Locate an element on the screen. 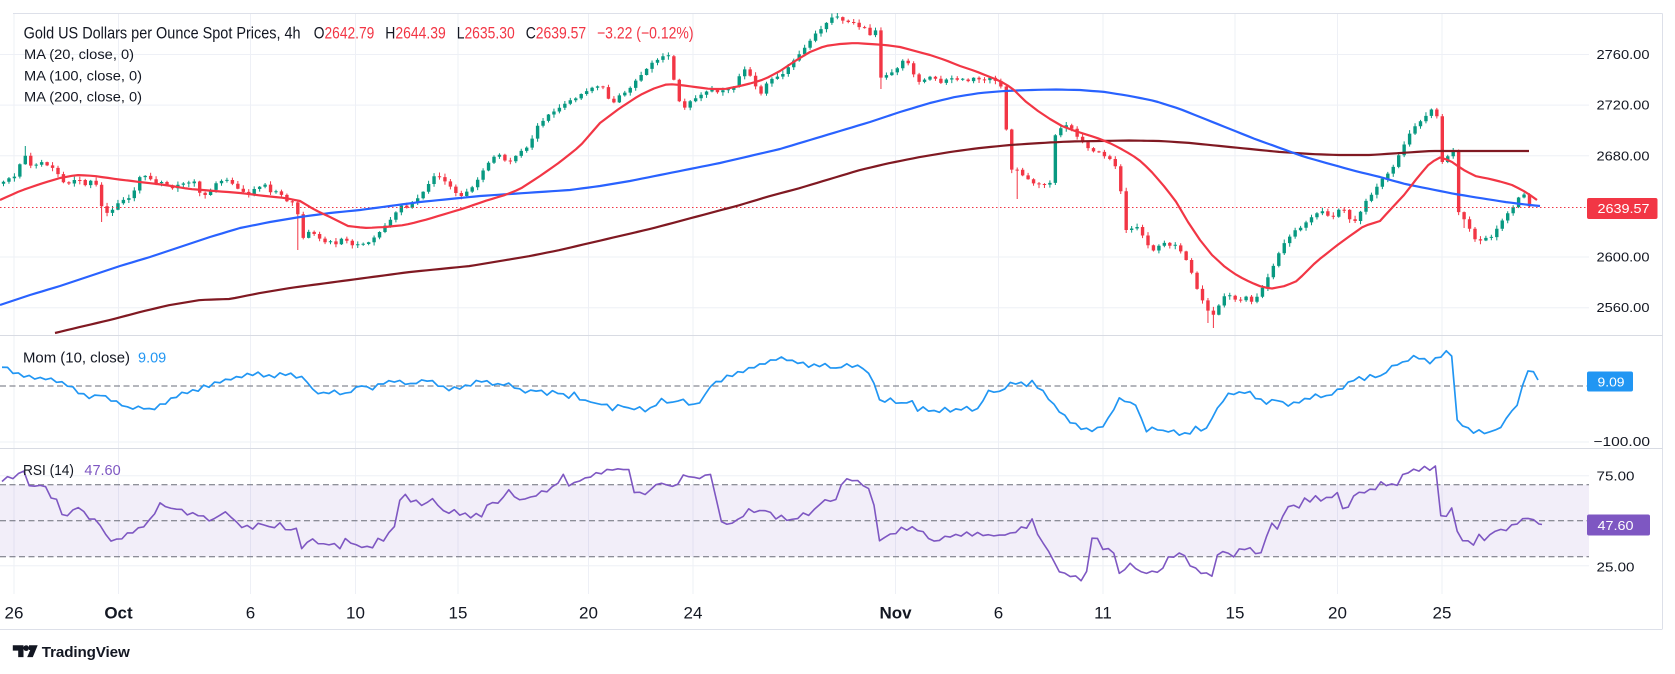 Image resolution: width=1675 pixels, height=674 pixels. svg-text: 2639.57 is located at coordinates (1624, 208).